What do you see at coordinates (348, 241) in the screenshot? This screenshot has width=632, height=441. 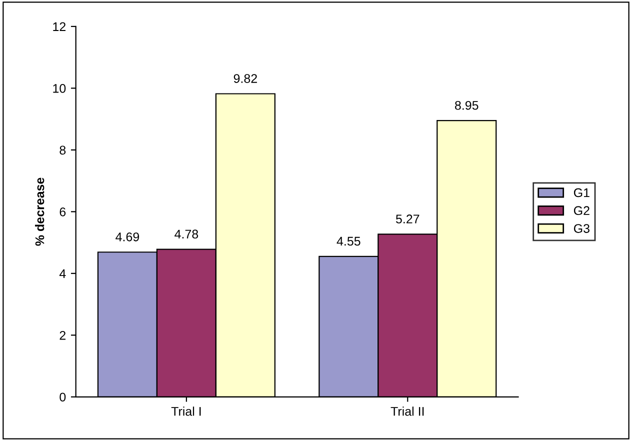 I see `data-label: 4.55` at bounding box center [348, 241].